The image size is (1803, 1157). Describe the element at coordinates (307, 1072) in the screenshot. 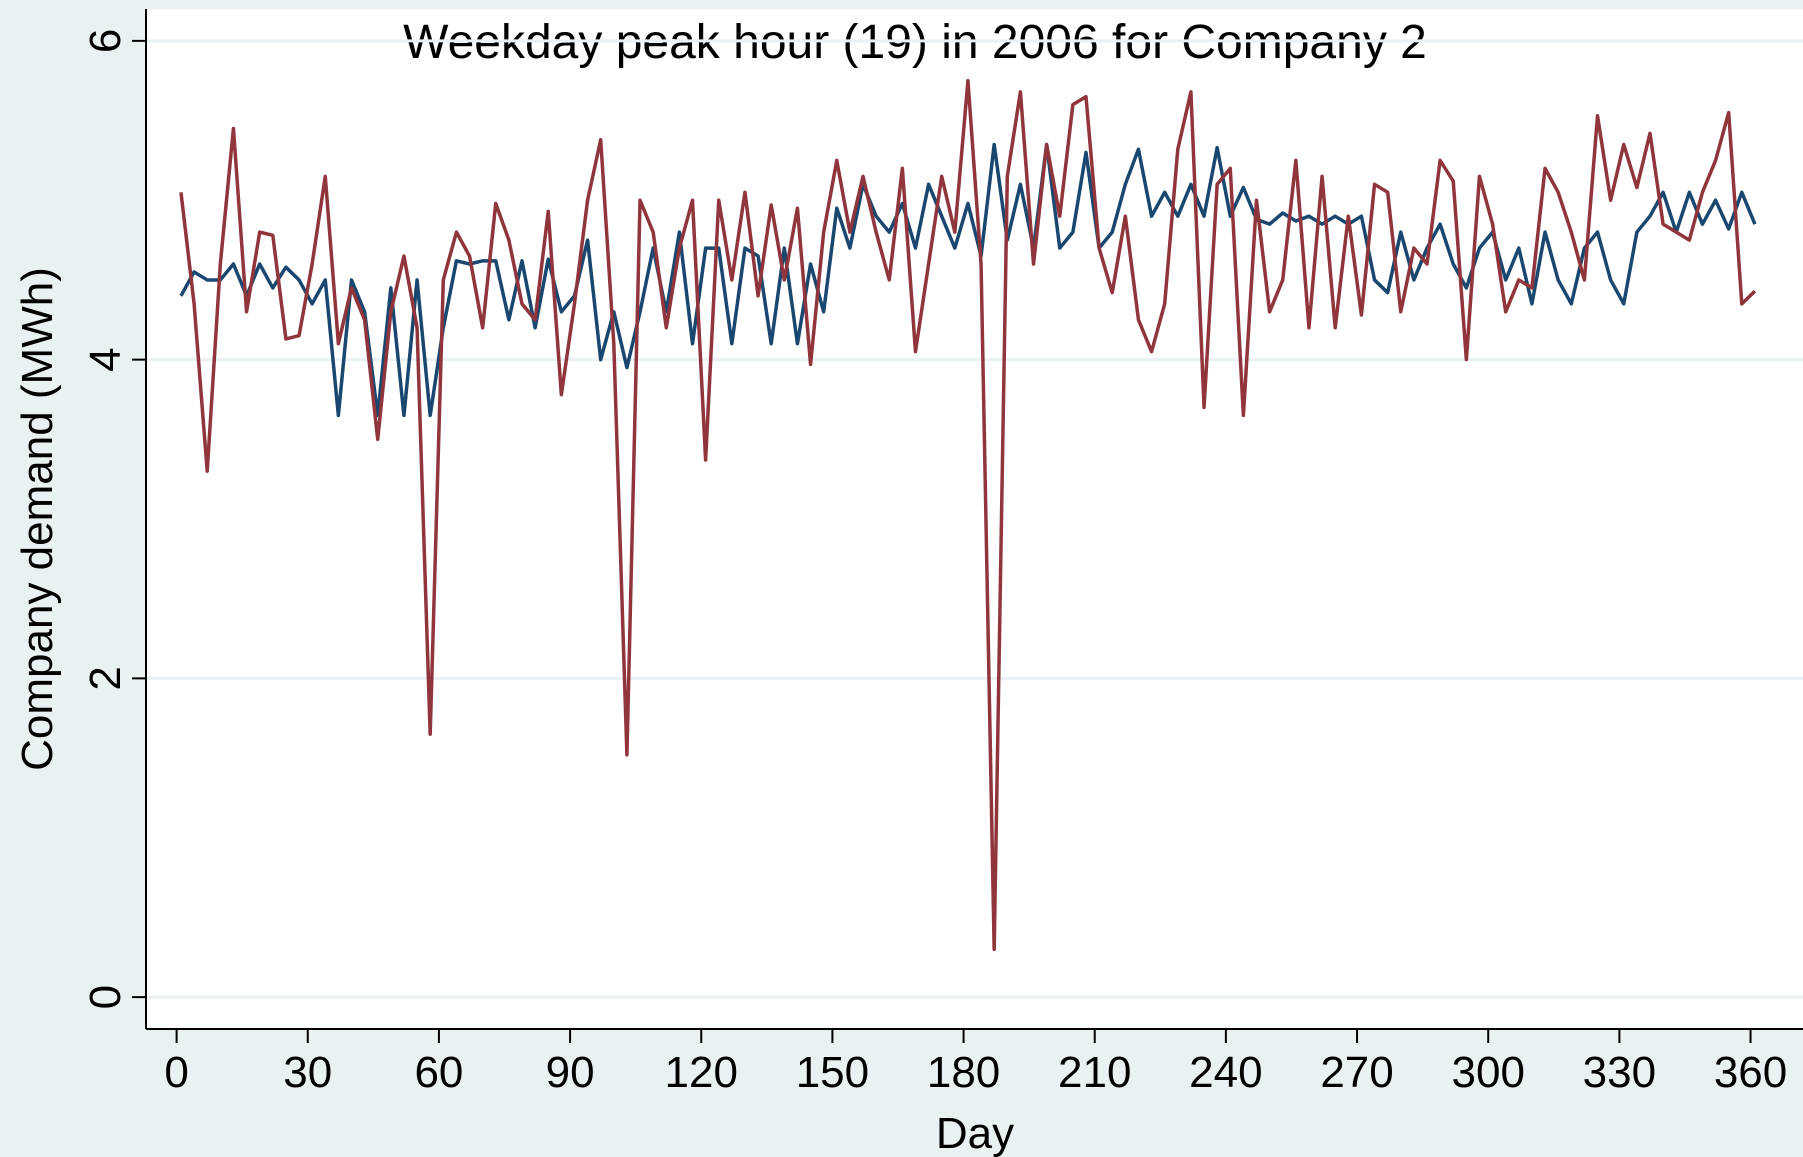

I see `x-tick-label: 30` at that location.